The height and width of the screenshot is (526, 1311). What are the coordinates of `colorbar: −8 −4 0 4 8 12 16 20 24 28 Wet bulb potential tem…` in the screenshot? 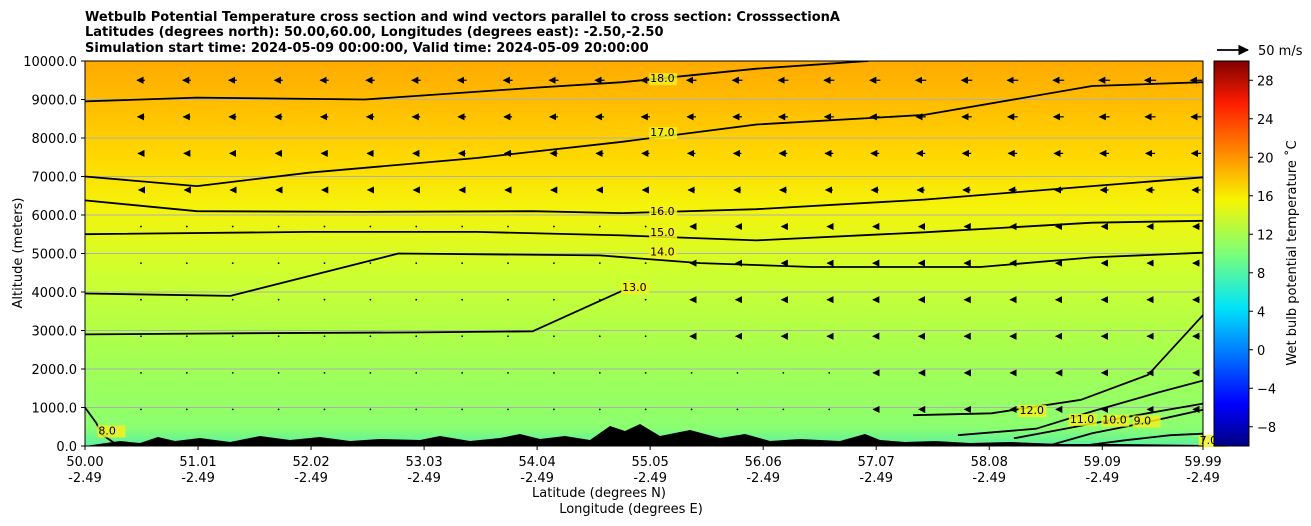 It's located at (1256, 253).